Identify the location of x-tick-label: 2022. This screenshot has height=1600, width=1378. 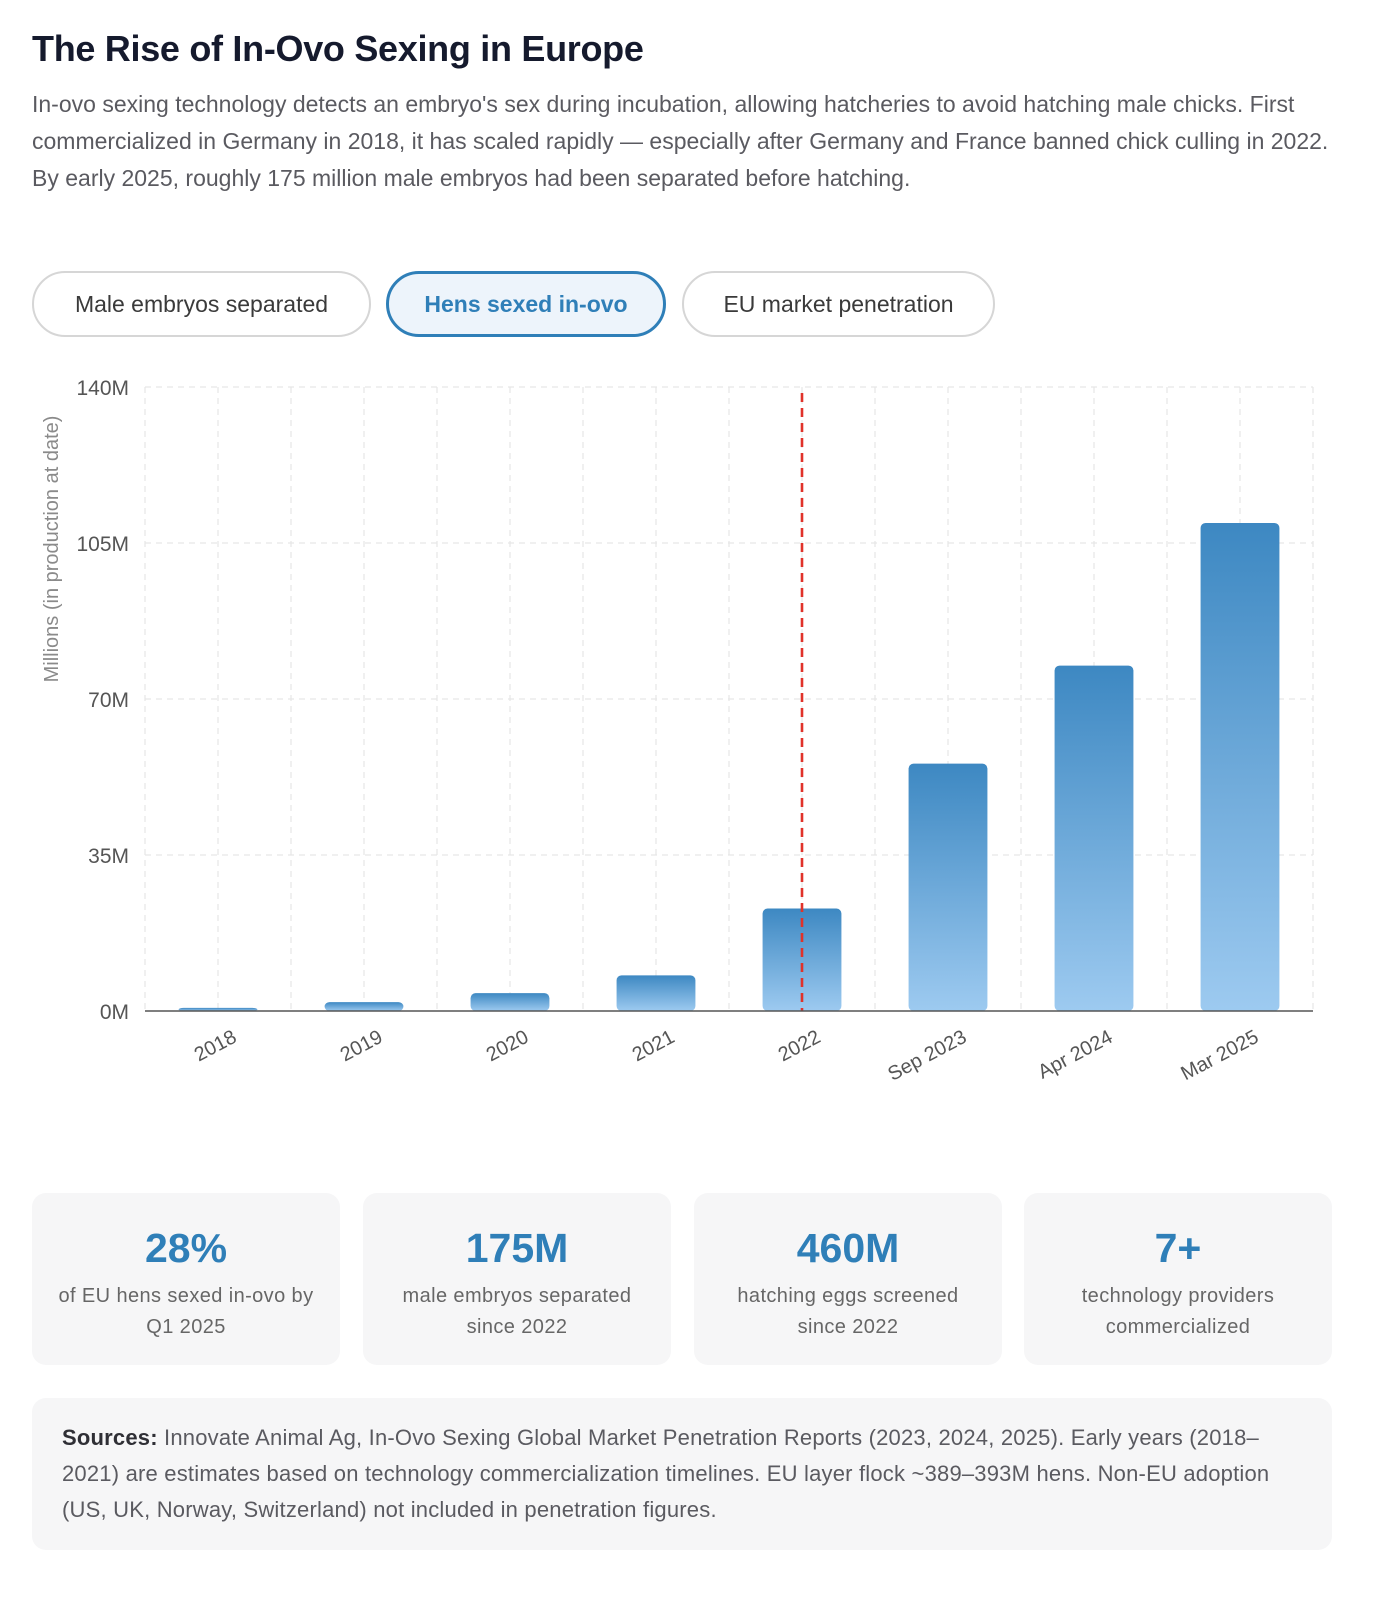
(800, 1046).